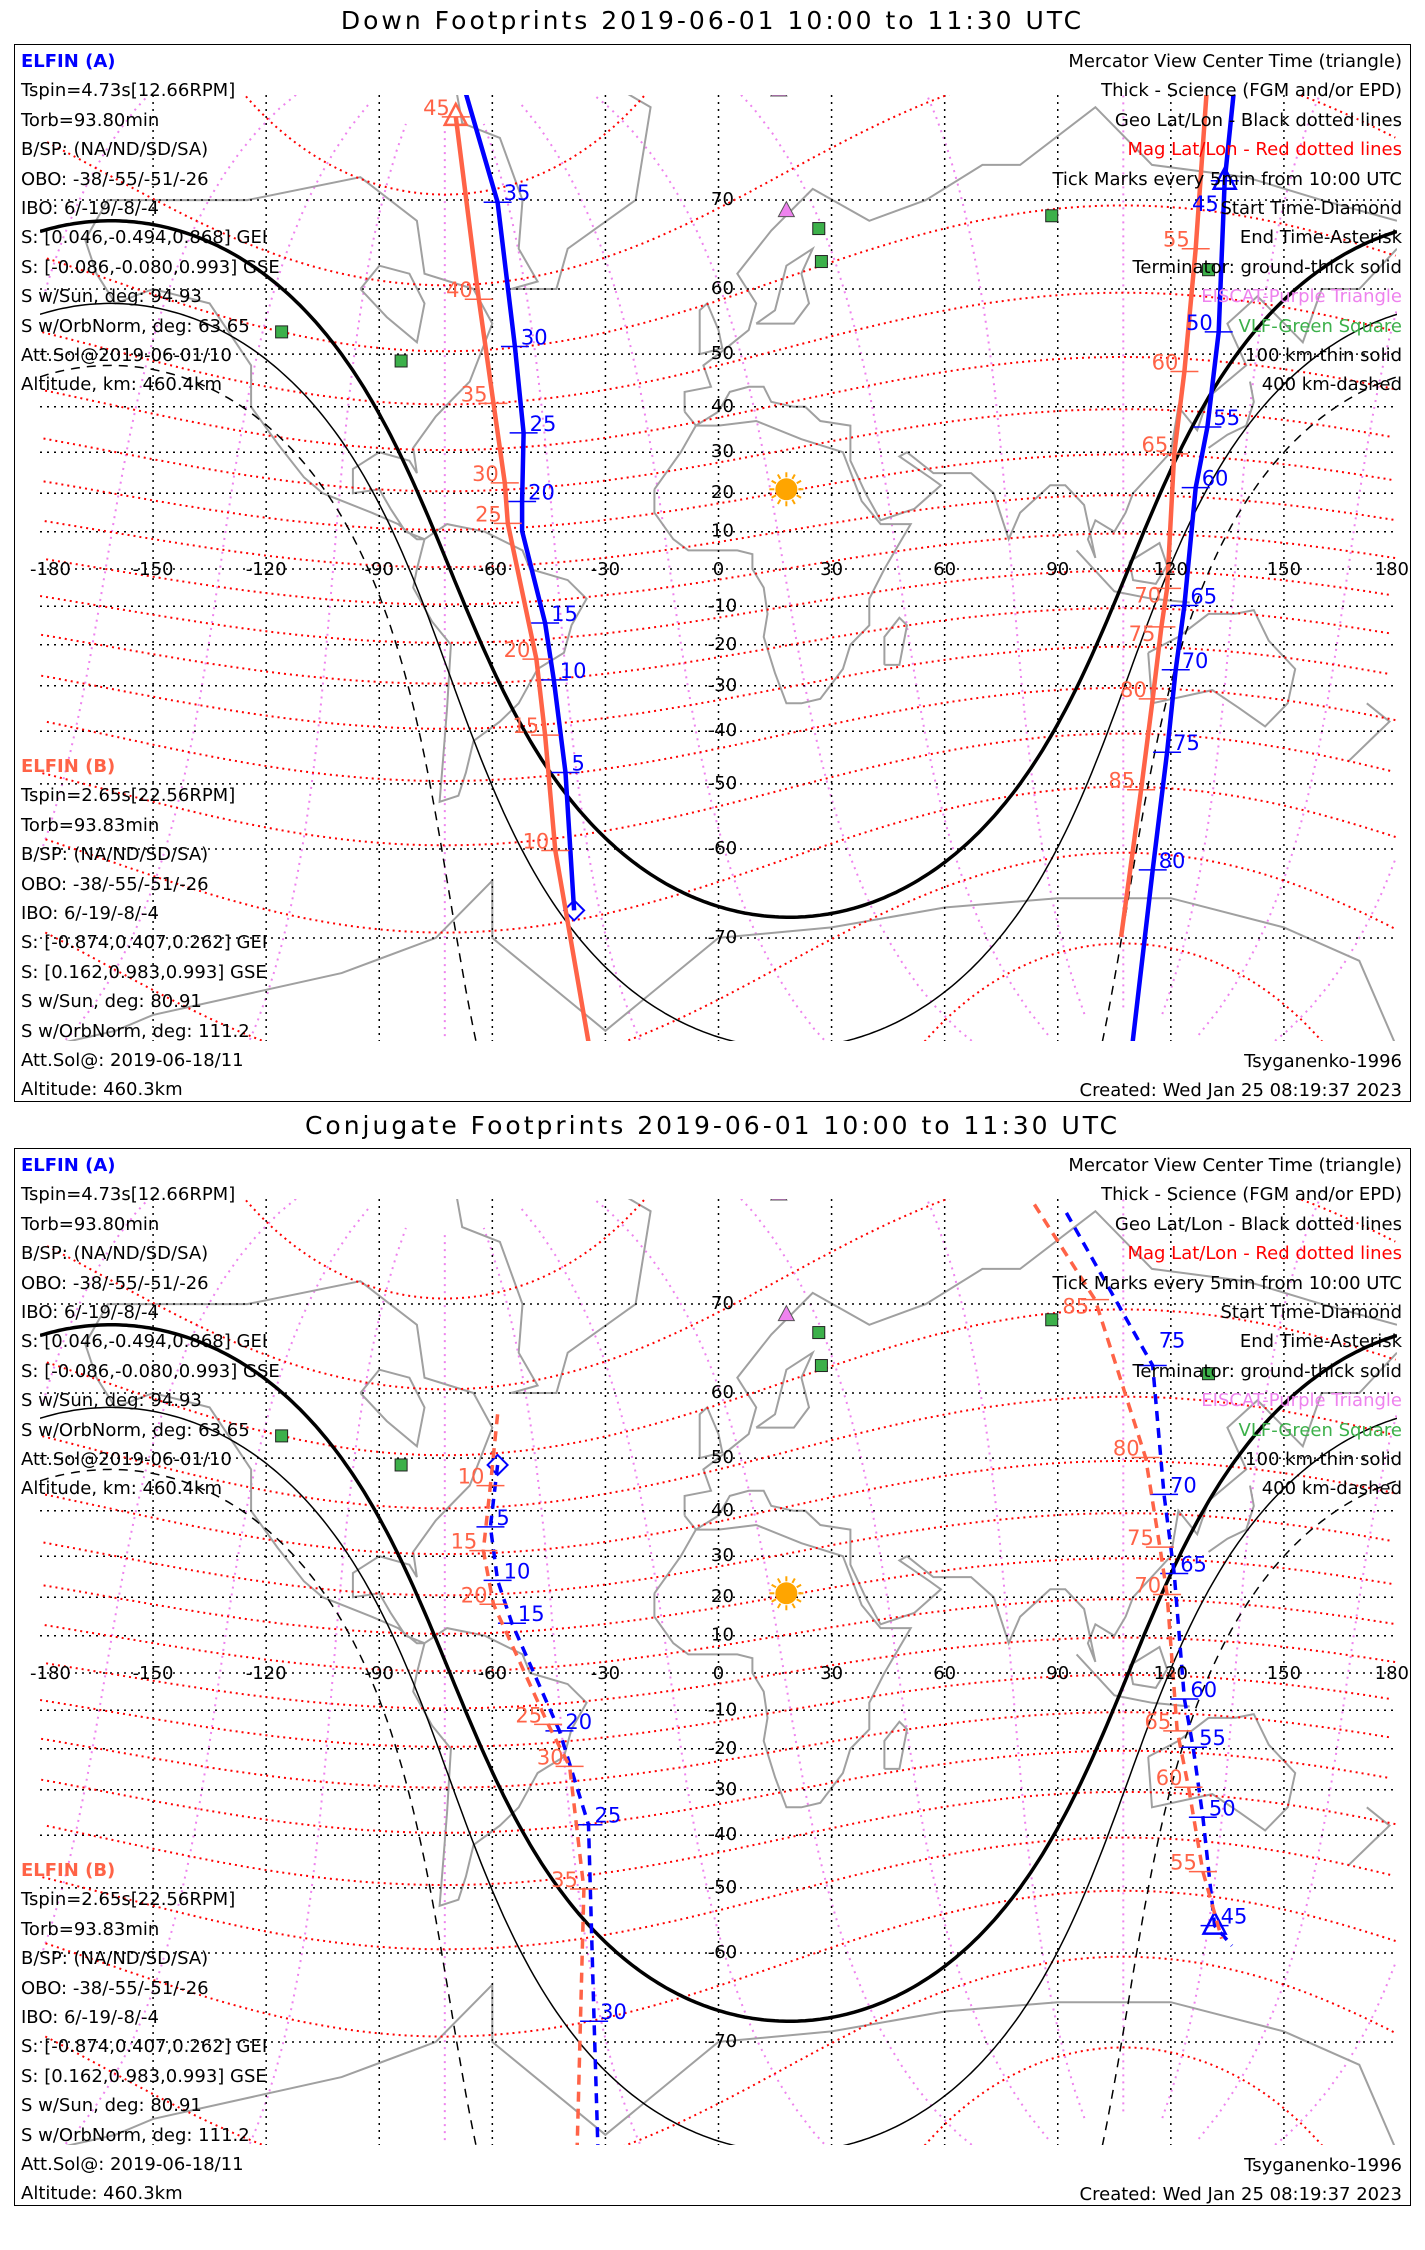 This screenshot has width=1425, height=2250. What do you see at coordinates (1205, 204) in the screenshot?
I see `tick-label: 45` at bounding box center [1205, 204].